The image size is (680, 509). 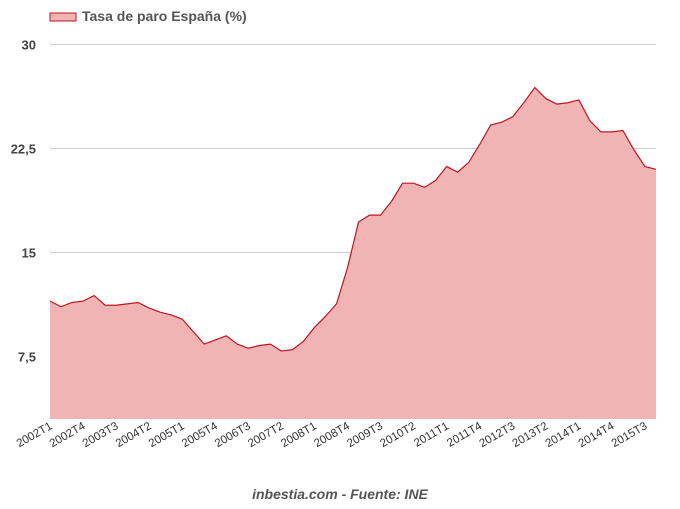 I want to click on x-tick-label: 2009T3, so click(x=365, y=435).